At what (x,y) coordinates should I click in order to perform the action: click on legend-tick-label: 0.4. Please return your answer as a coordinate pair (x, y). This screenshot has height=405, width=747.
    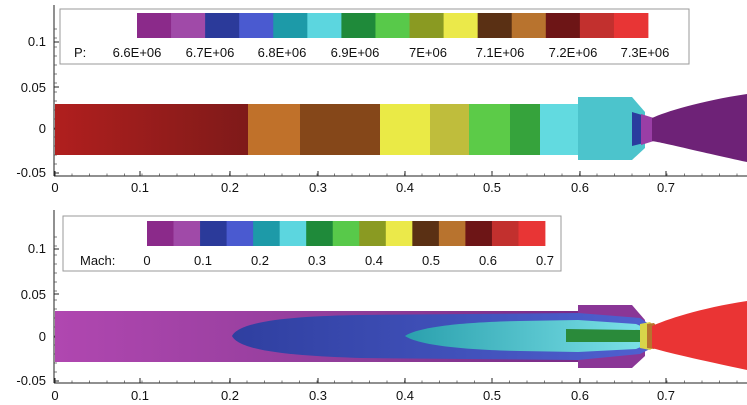
    Looking at the image, I should click on (374, 260).